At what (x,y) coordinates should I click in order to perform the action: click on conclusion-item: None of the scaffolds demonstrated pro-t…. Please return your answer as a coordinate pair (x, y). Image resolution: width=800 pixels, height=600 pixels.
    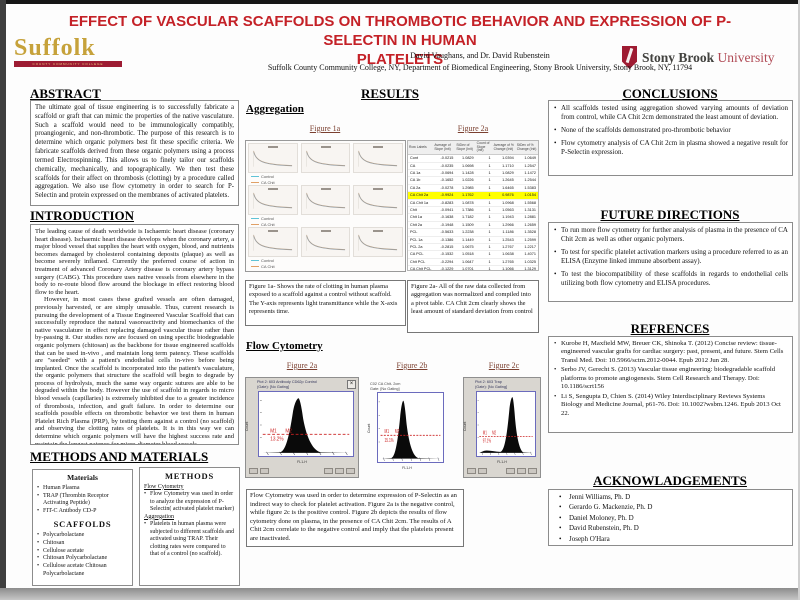
    Looking at the image, I should click on (670, 130).